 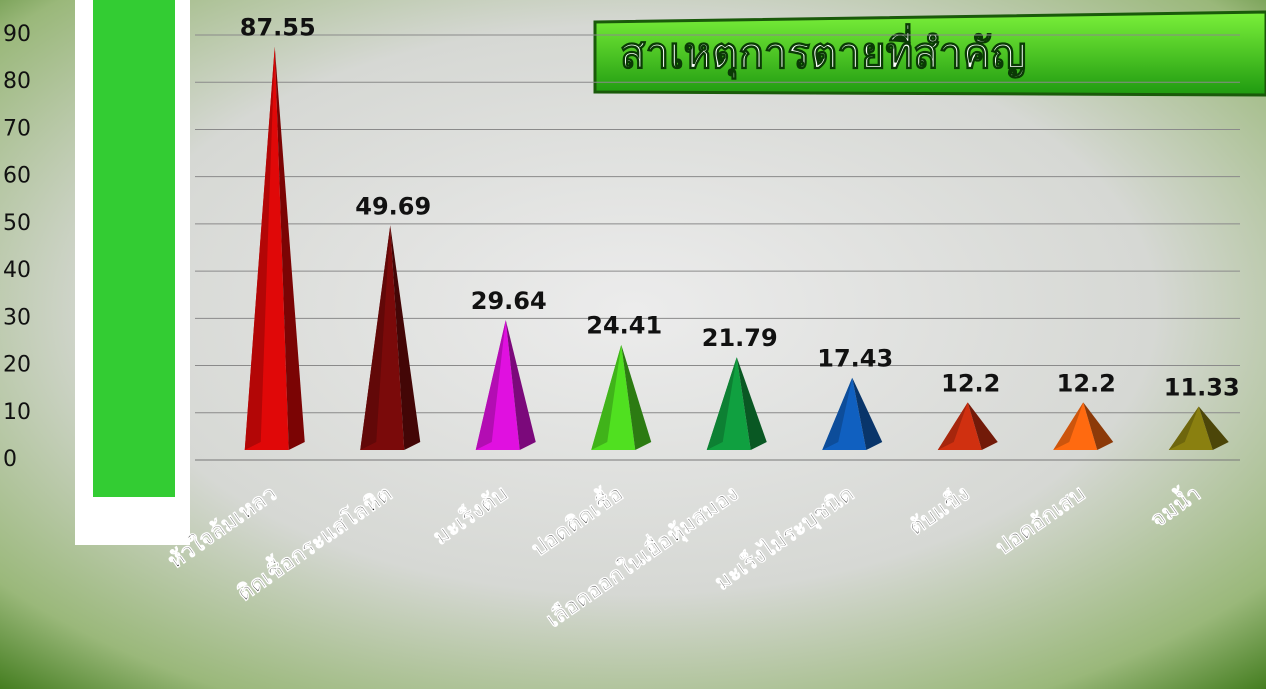 I want to click on side-bar, so click(x=134, y=248).